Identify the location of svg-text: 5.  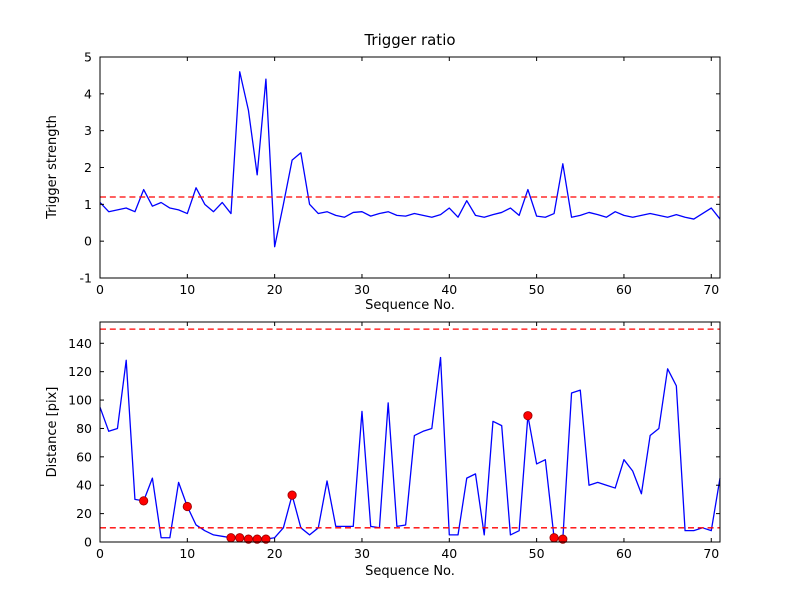
(88, 57).